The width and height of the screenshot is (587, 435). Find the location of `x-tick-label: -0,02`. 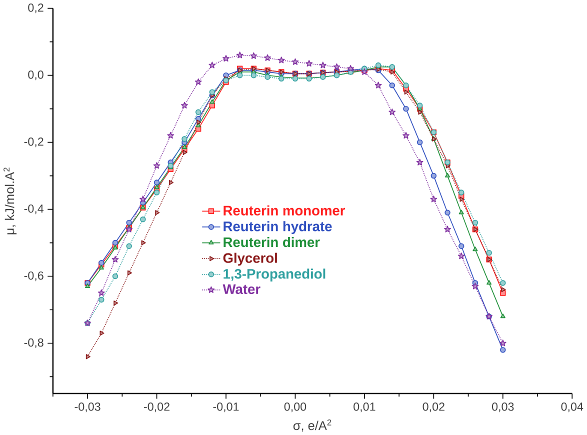

x-tick-label: -0,02 is located at coordinates (157, 407).